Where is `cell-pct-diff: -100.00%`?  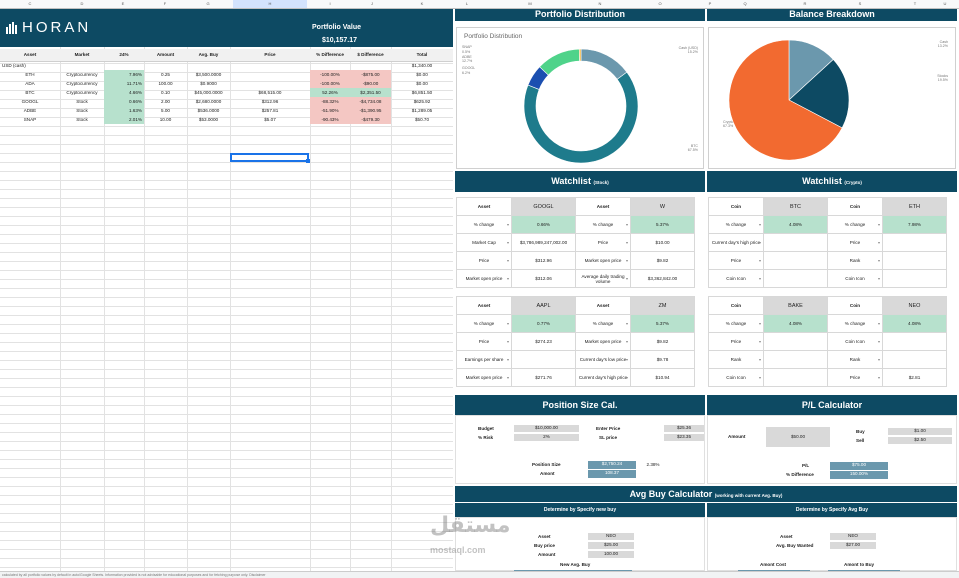 cell-pct-diff: -100.00% is located at coordinates (330, 74).